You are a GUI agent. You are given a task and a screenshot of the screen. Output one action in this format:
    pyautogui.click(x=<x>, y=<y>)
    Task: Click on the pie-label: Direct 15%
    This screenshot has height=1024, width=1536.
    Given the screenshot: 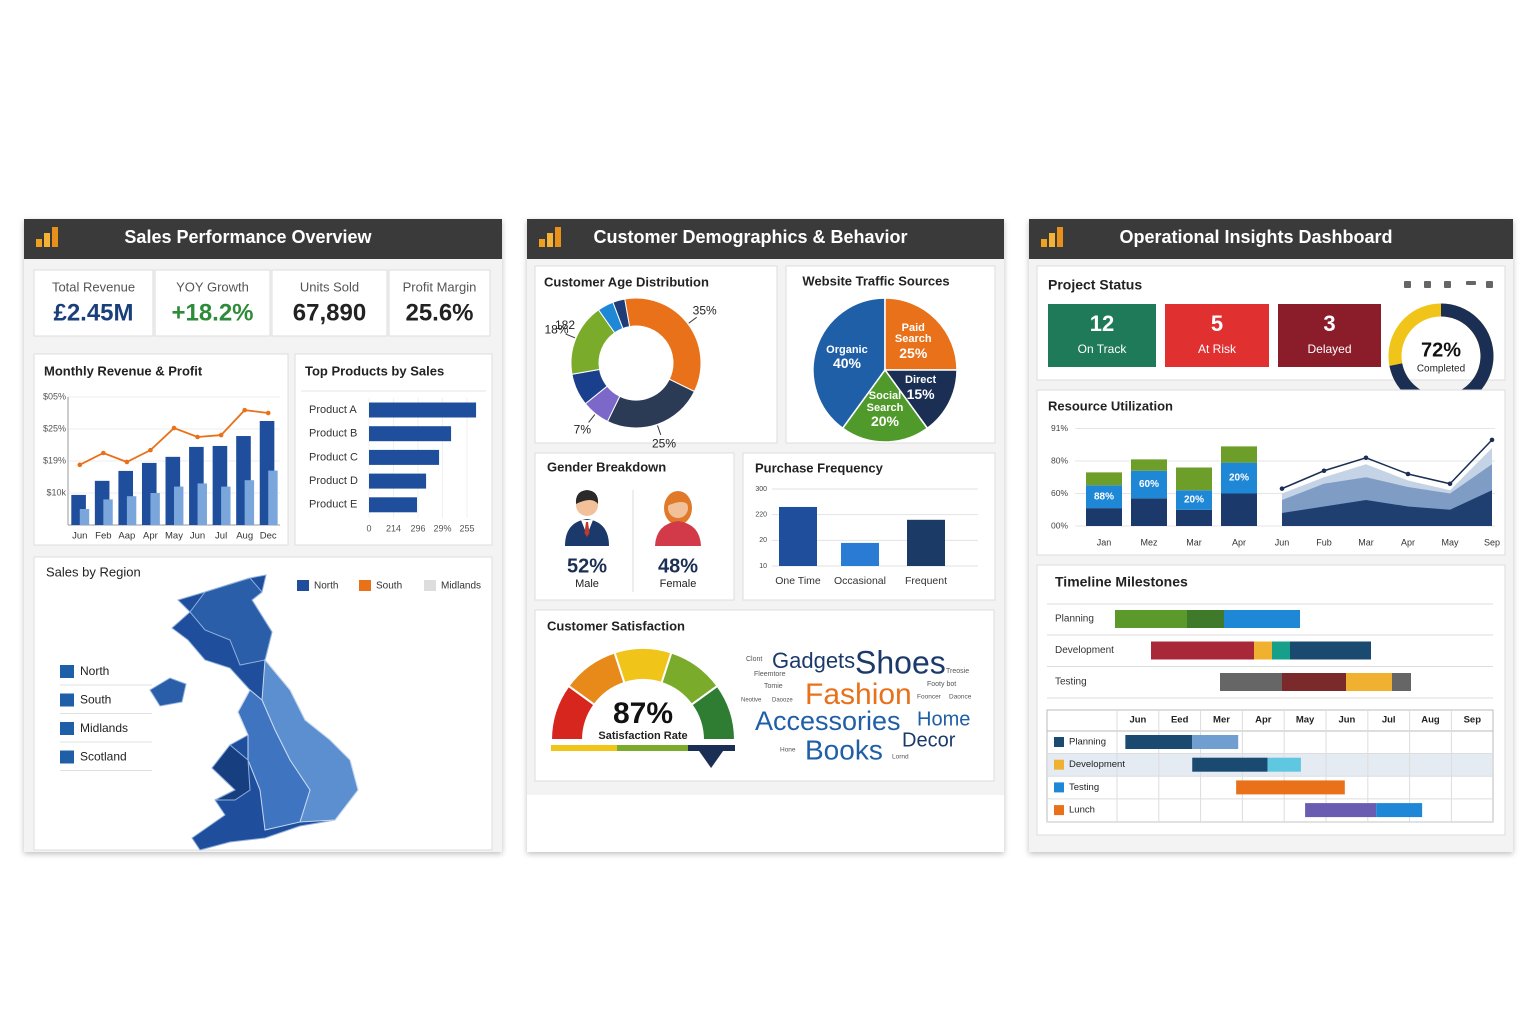 What is the action you would take?
    pyautogui.click(x=921, y=388)
    